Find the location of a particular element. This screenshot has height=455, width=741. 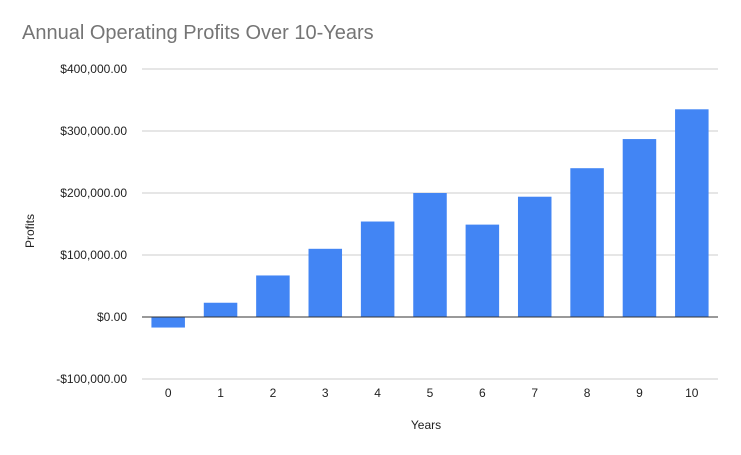

y-axis-title: Profits is located at coordinates (30, 231).